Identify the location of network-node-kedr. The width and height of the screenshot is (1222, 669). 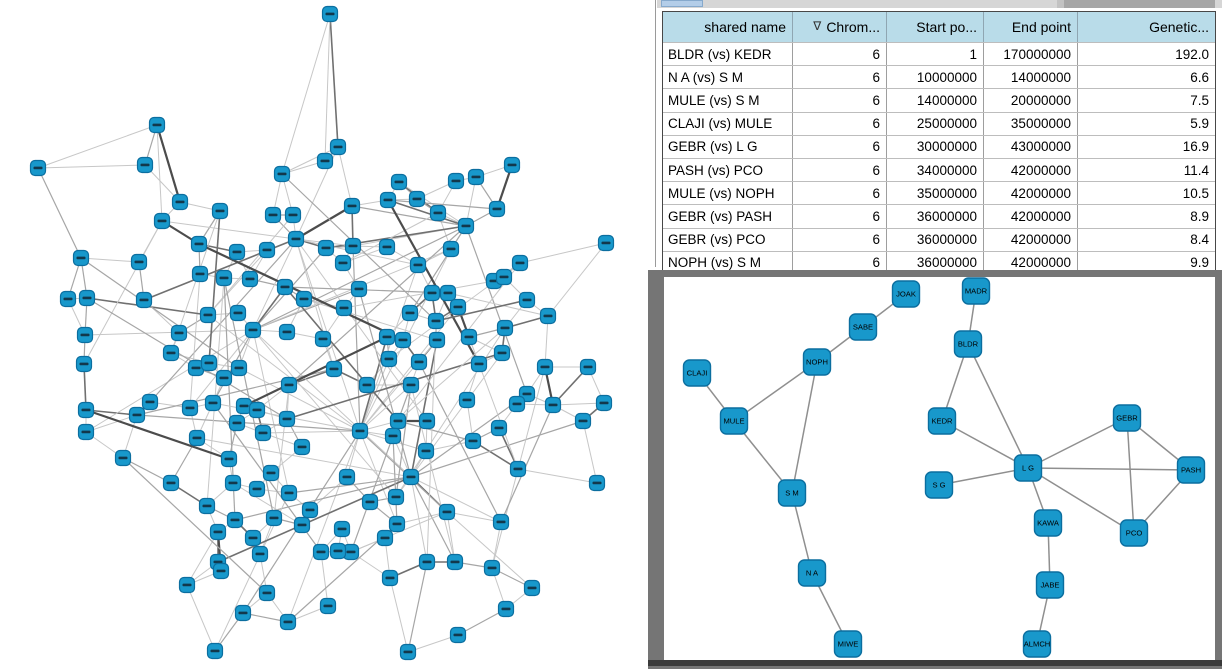
(942, 421).